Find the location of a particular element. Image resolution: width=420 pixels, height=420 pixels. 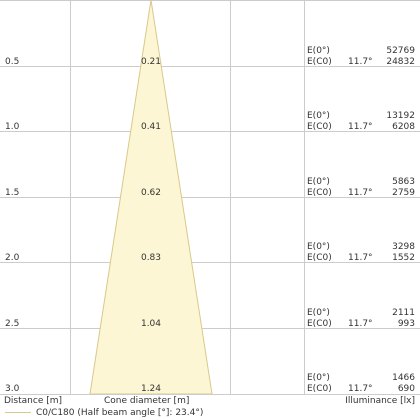

cone-diameter-label: 0.41 is located at coordinates (151, 127).